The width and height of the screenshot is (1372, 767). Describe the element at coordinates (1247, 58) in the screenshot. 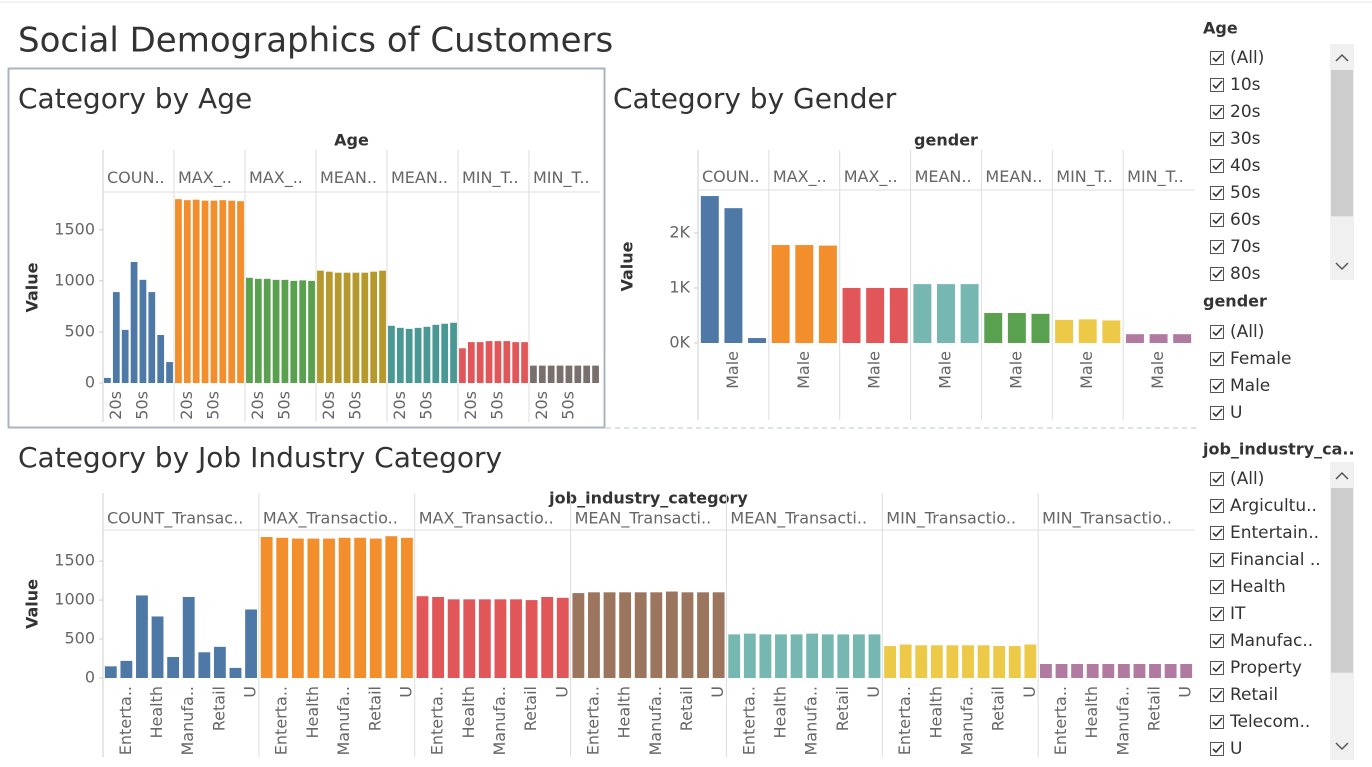

I see `filter-label: (All)` at that location.